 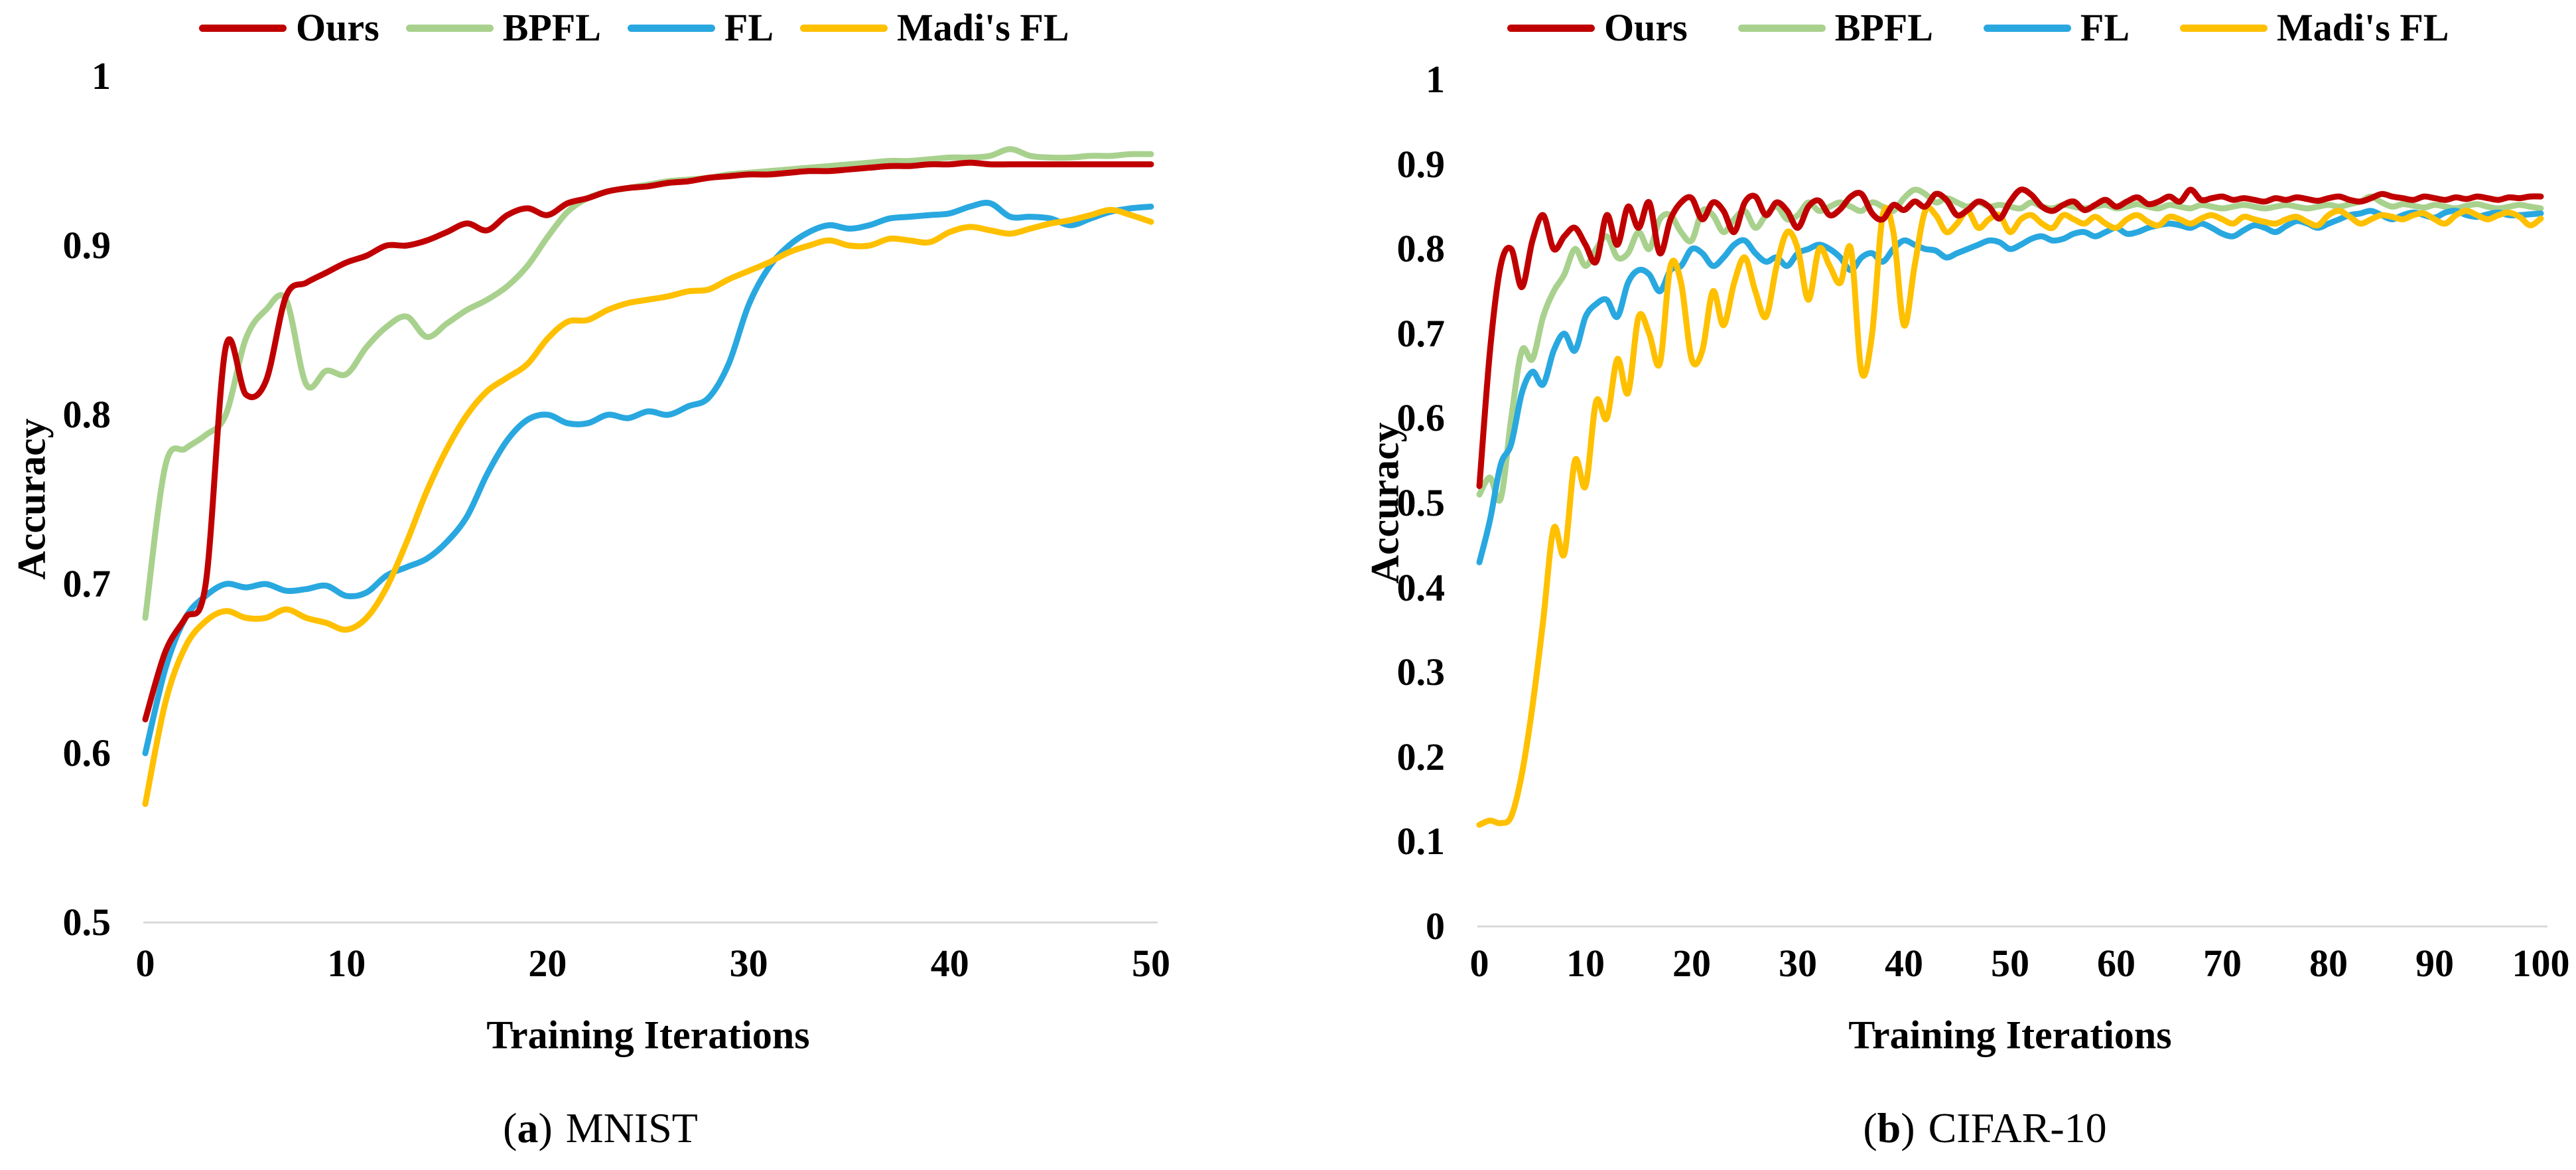 I want to click on series-line-fl, so click(x=2010, y=386).